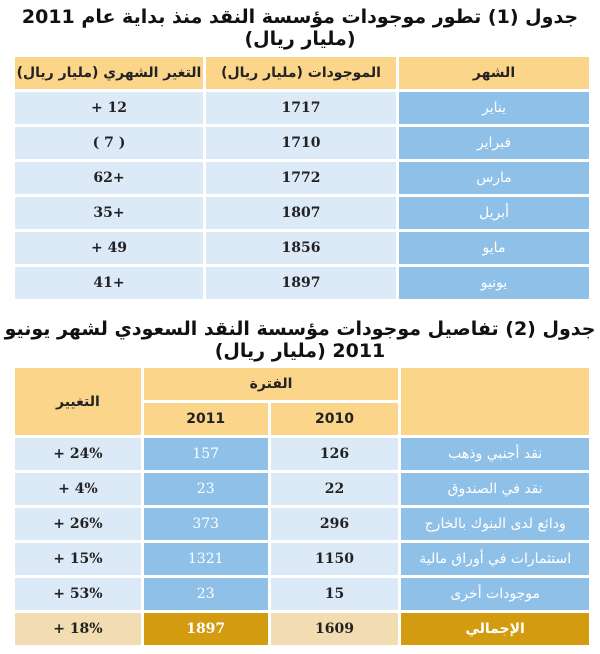 This screenshot has height=654, width=600. I want to click on table-row: موجودات أخرى 15 23 53% +, so click(302, 594).